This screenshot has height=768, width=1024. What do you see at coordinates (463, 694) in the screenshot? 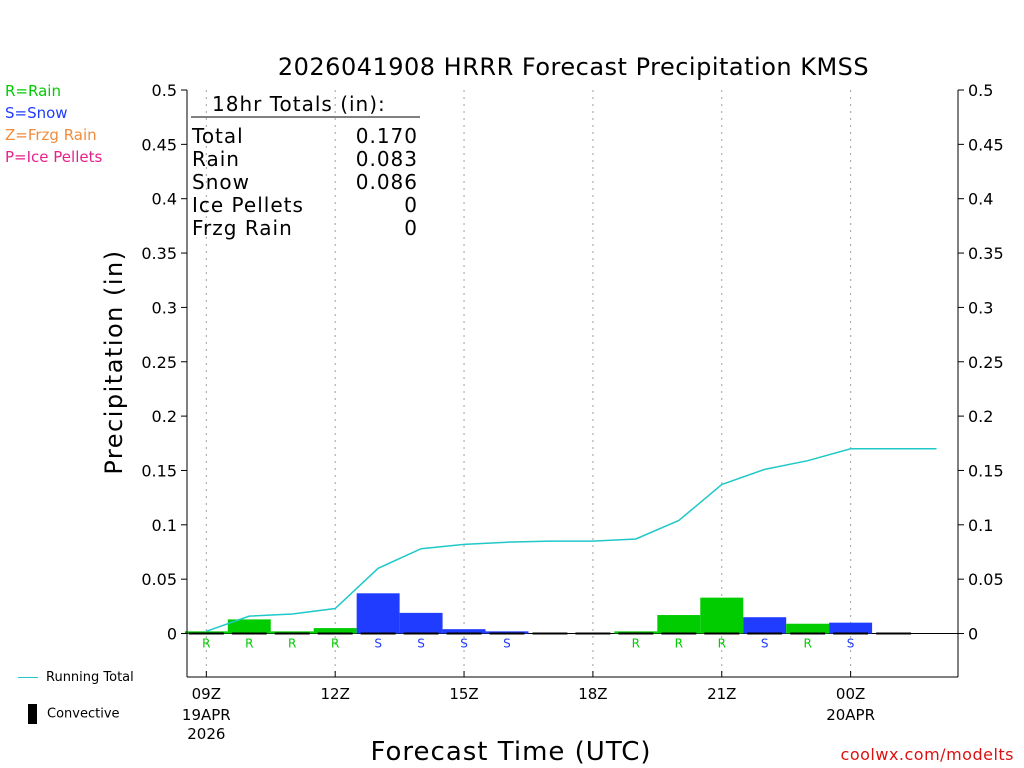
I see `x-tick-label: 15Z` at bounding box center [463, 694].